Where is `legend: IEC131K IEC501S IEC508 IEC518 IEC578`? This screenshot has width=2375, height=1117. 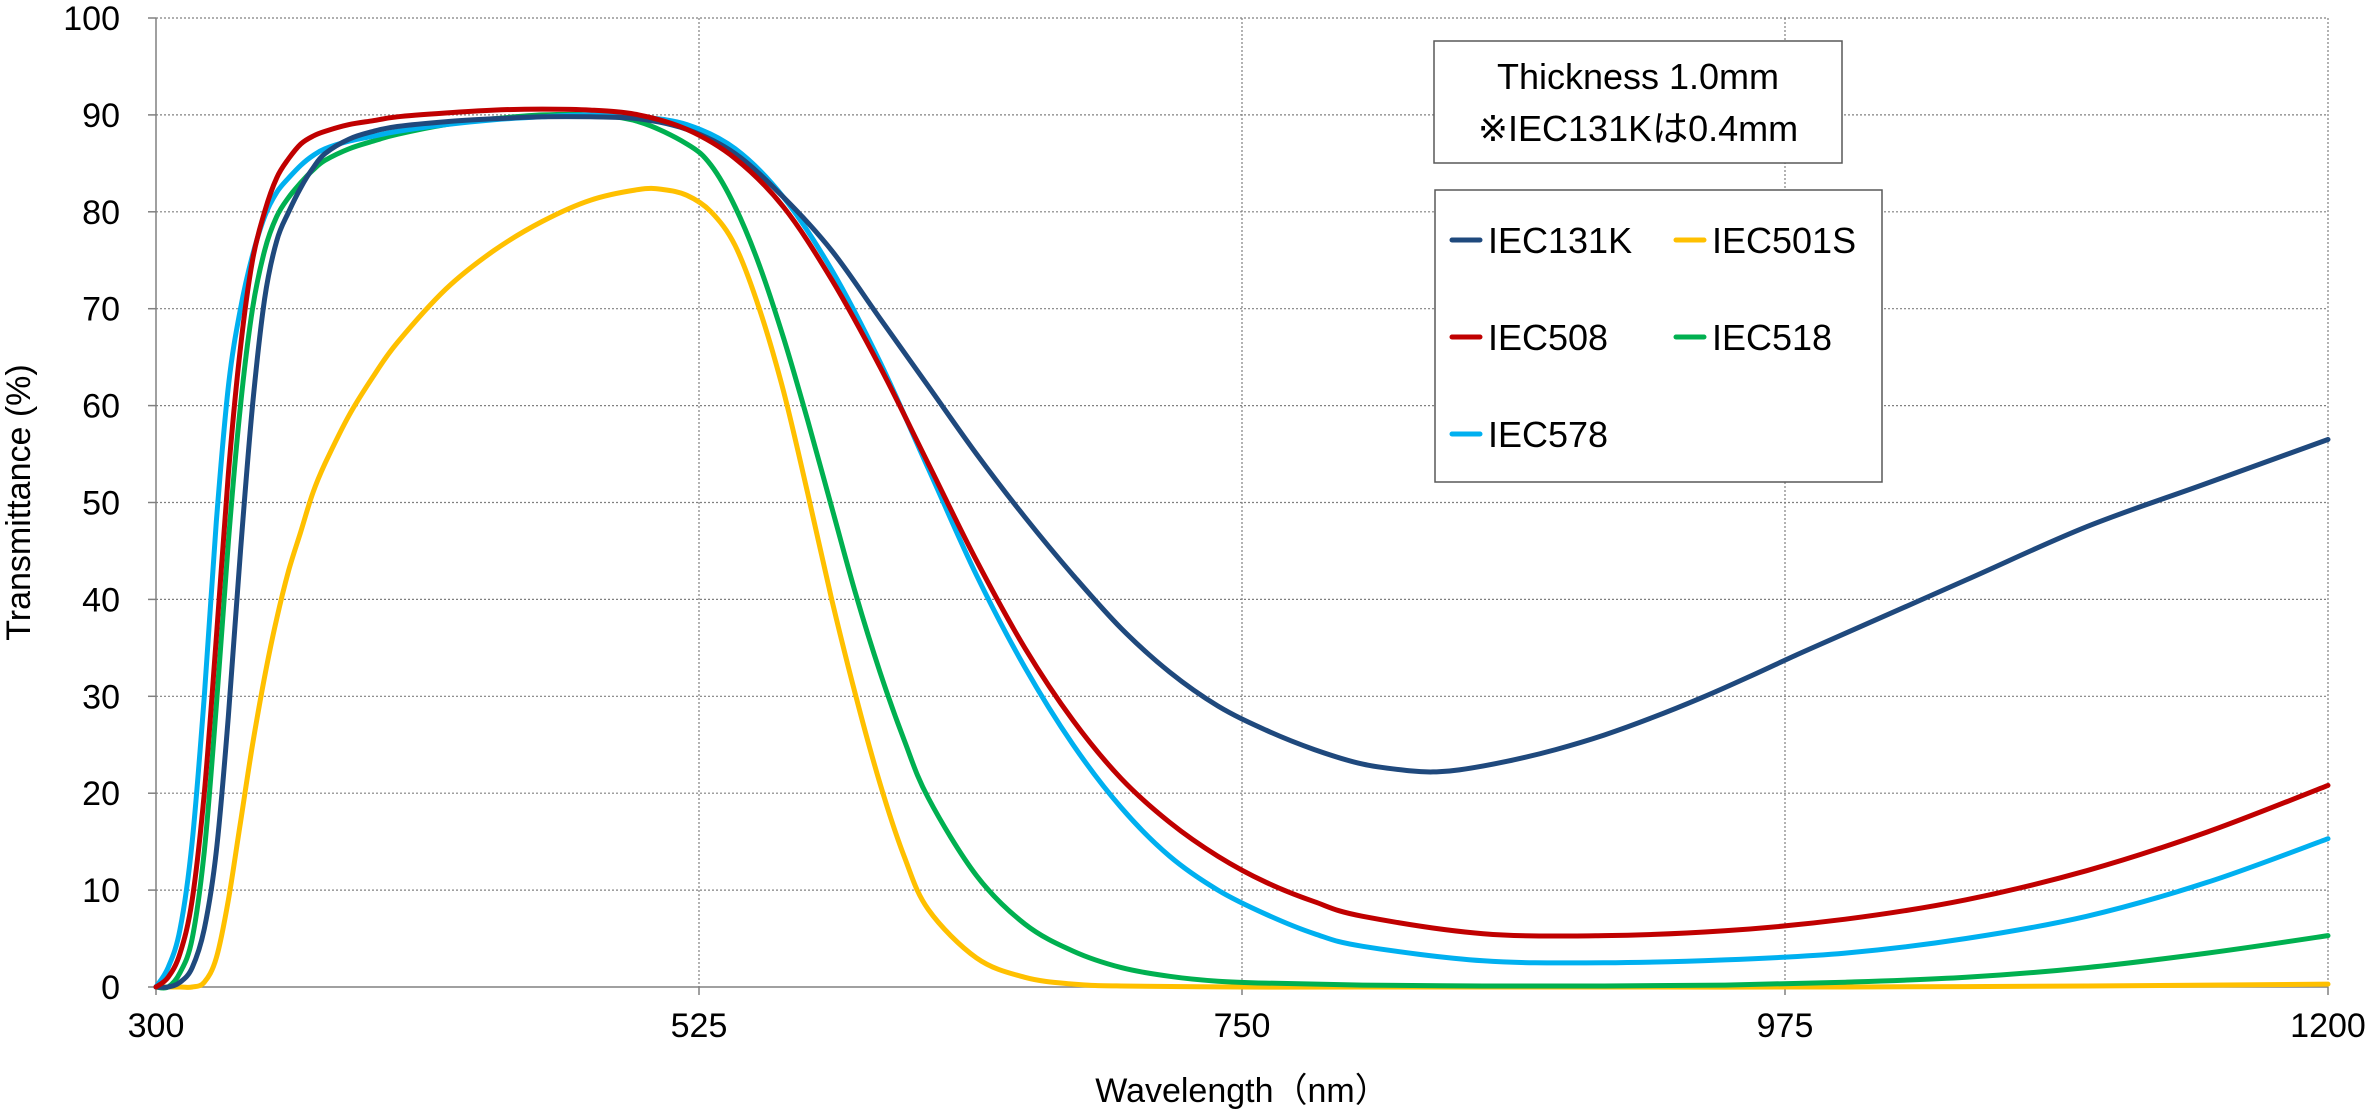
legend: IEC131K IEC501S IEC508 IEC518 IEC578 is located at coordinates (1658, 336).